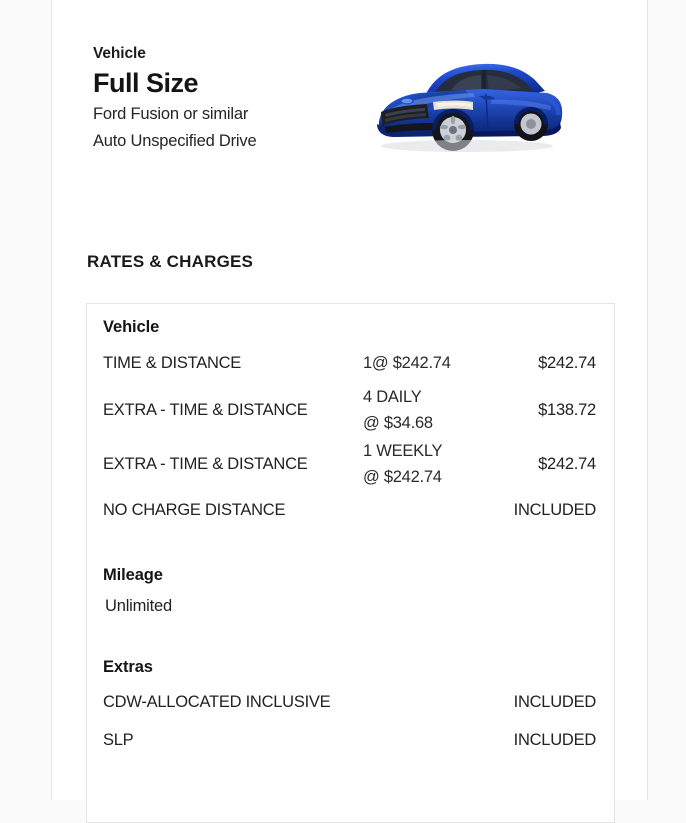 This screenshot has width=686, height=823. I want to click on rate-group-title: Extras, so click(128, 667).